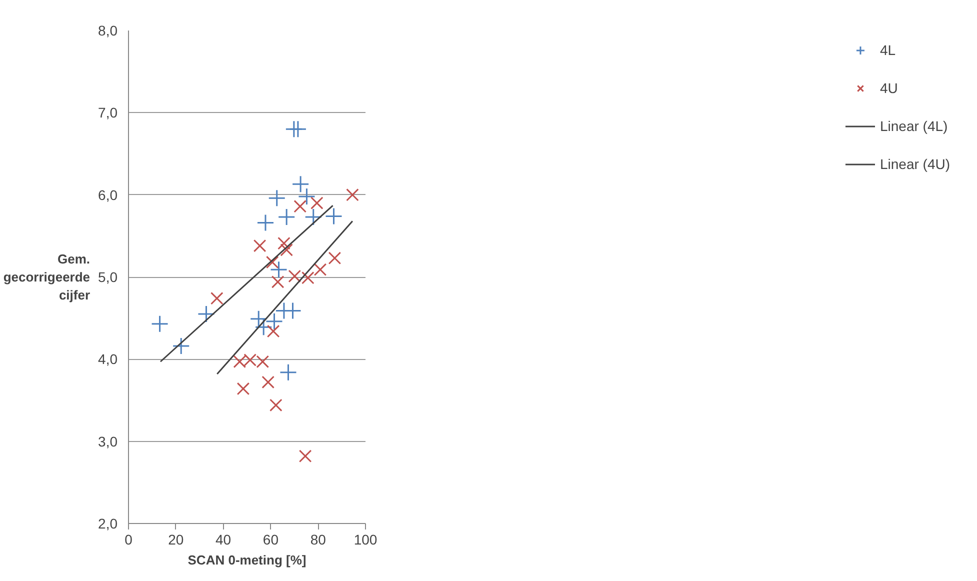 This screenshot has height=581, width=977. I want to click on x-tick-label: 0, so click(128, 540).